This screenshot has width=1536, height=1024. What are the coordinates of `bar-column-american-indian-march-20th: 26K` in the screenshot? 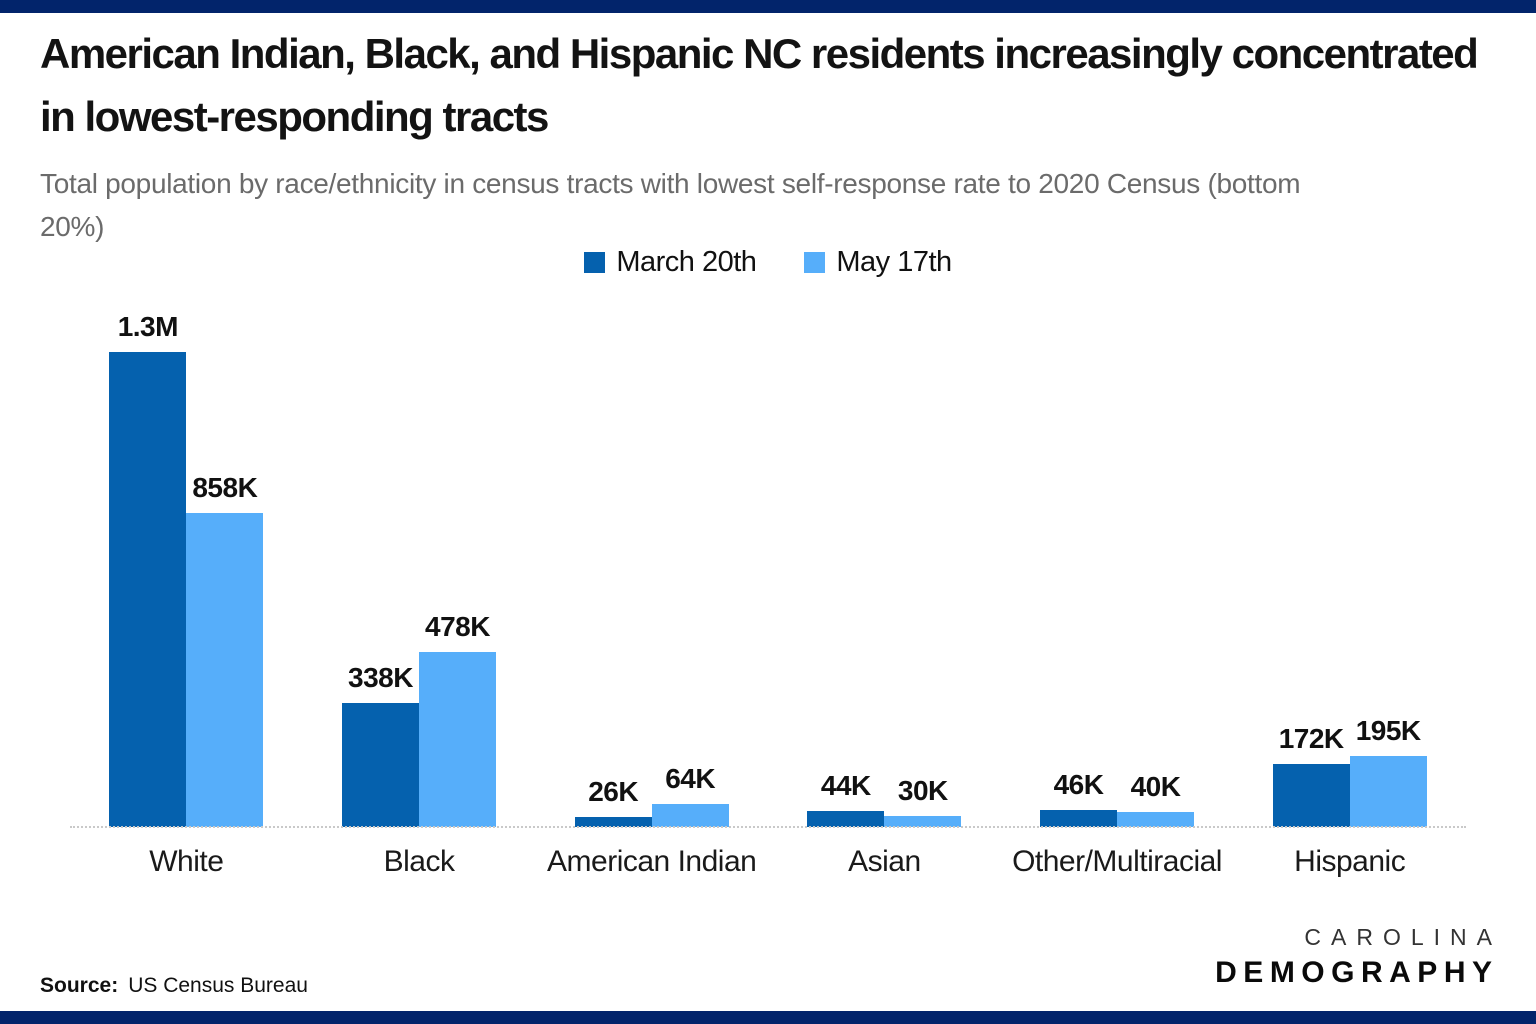 It's located at (613, 801).